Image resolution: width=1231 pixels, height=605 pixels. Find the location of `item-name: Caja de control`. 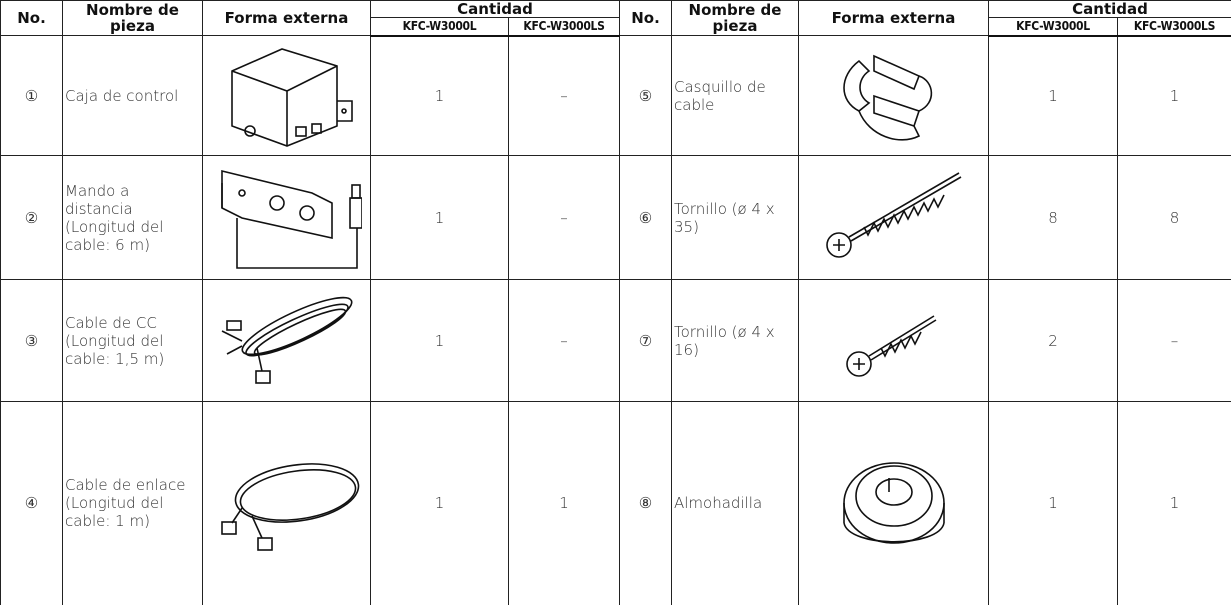

item-name: Caja de control is located at coordinates (132, 95).